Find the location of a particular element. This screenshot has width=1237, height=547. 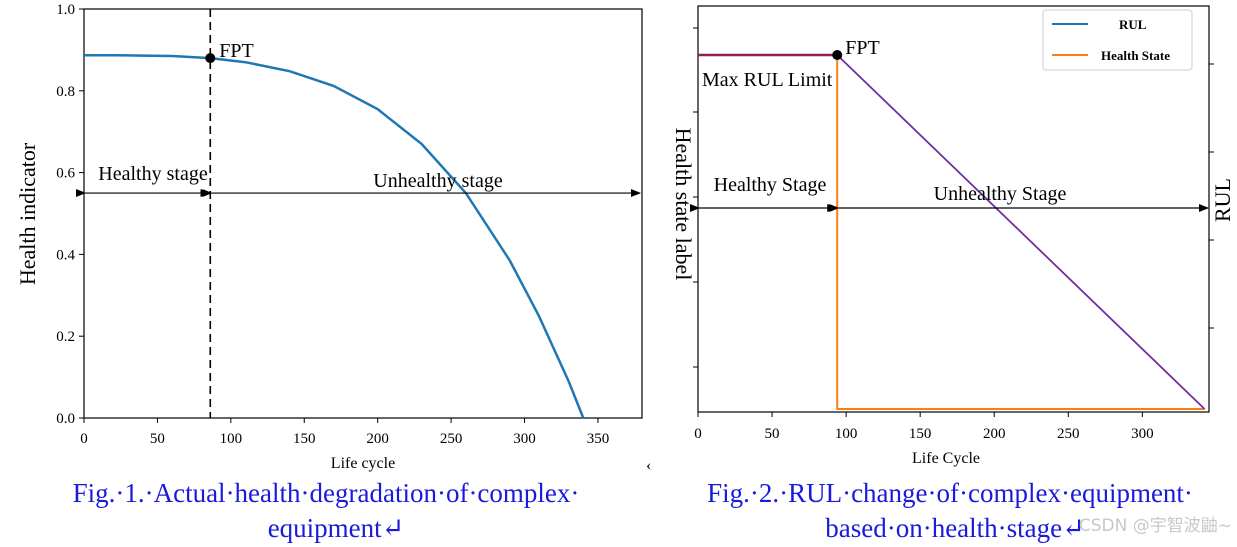

healthy-stage-label: Healthy stage is located at coordinates (153, 174).